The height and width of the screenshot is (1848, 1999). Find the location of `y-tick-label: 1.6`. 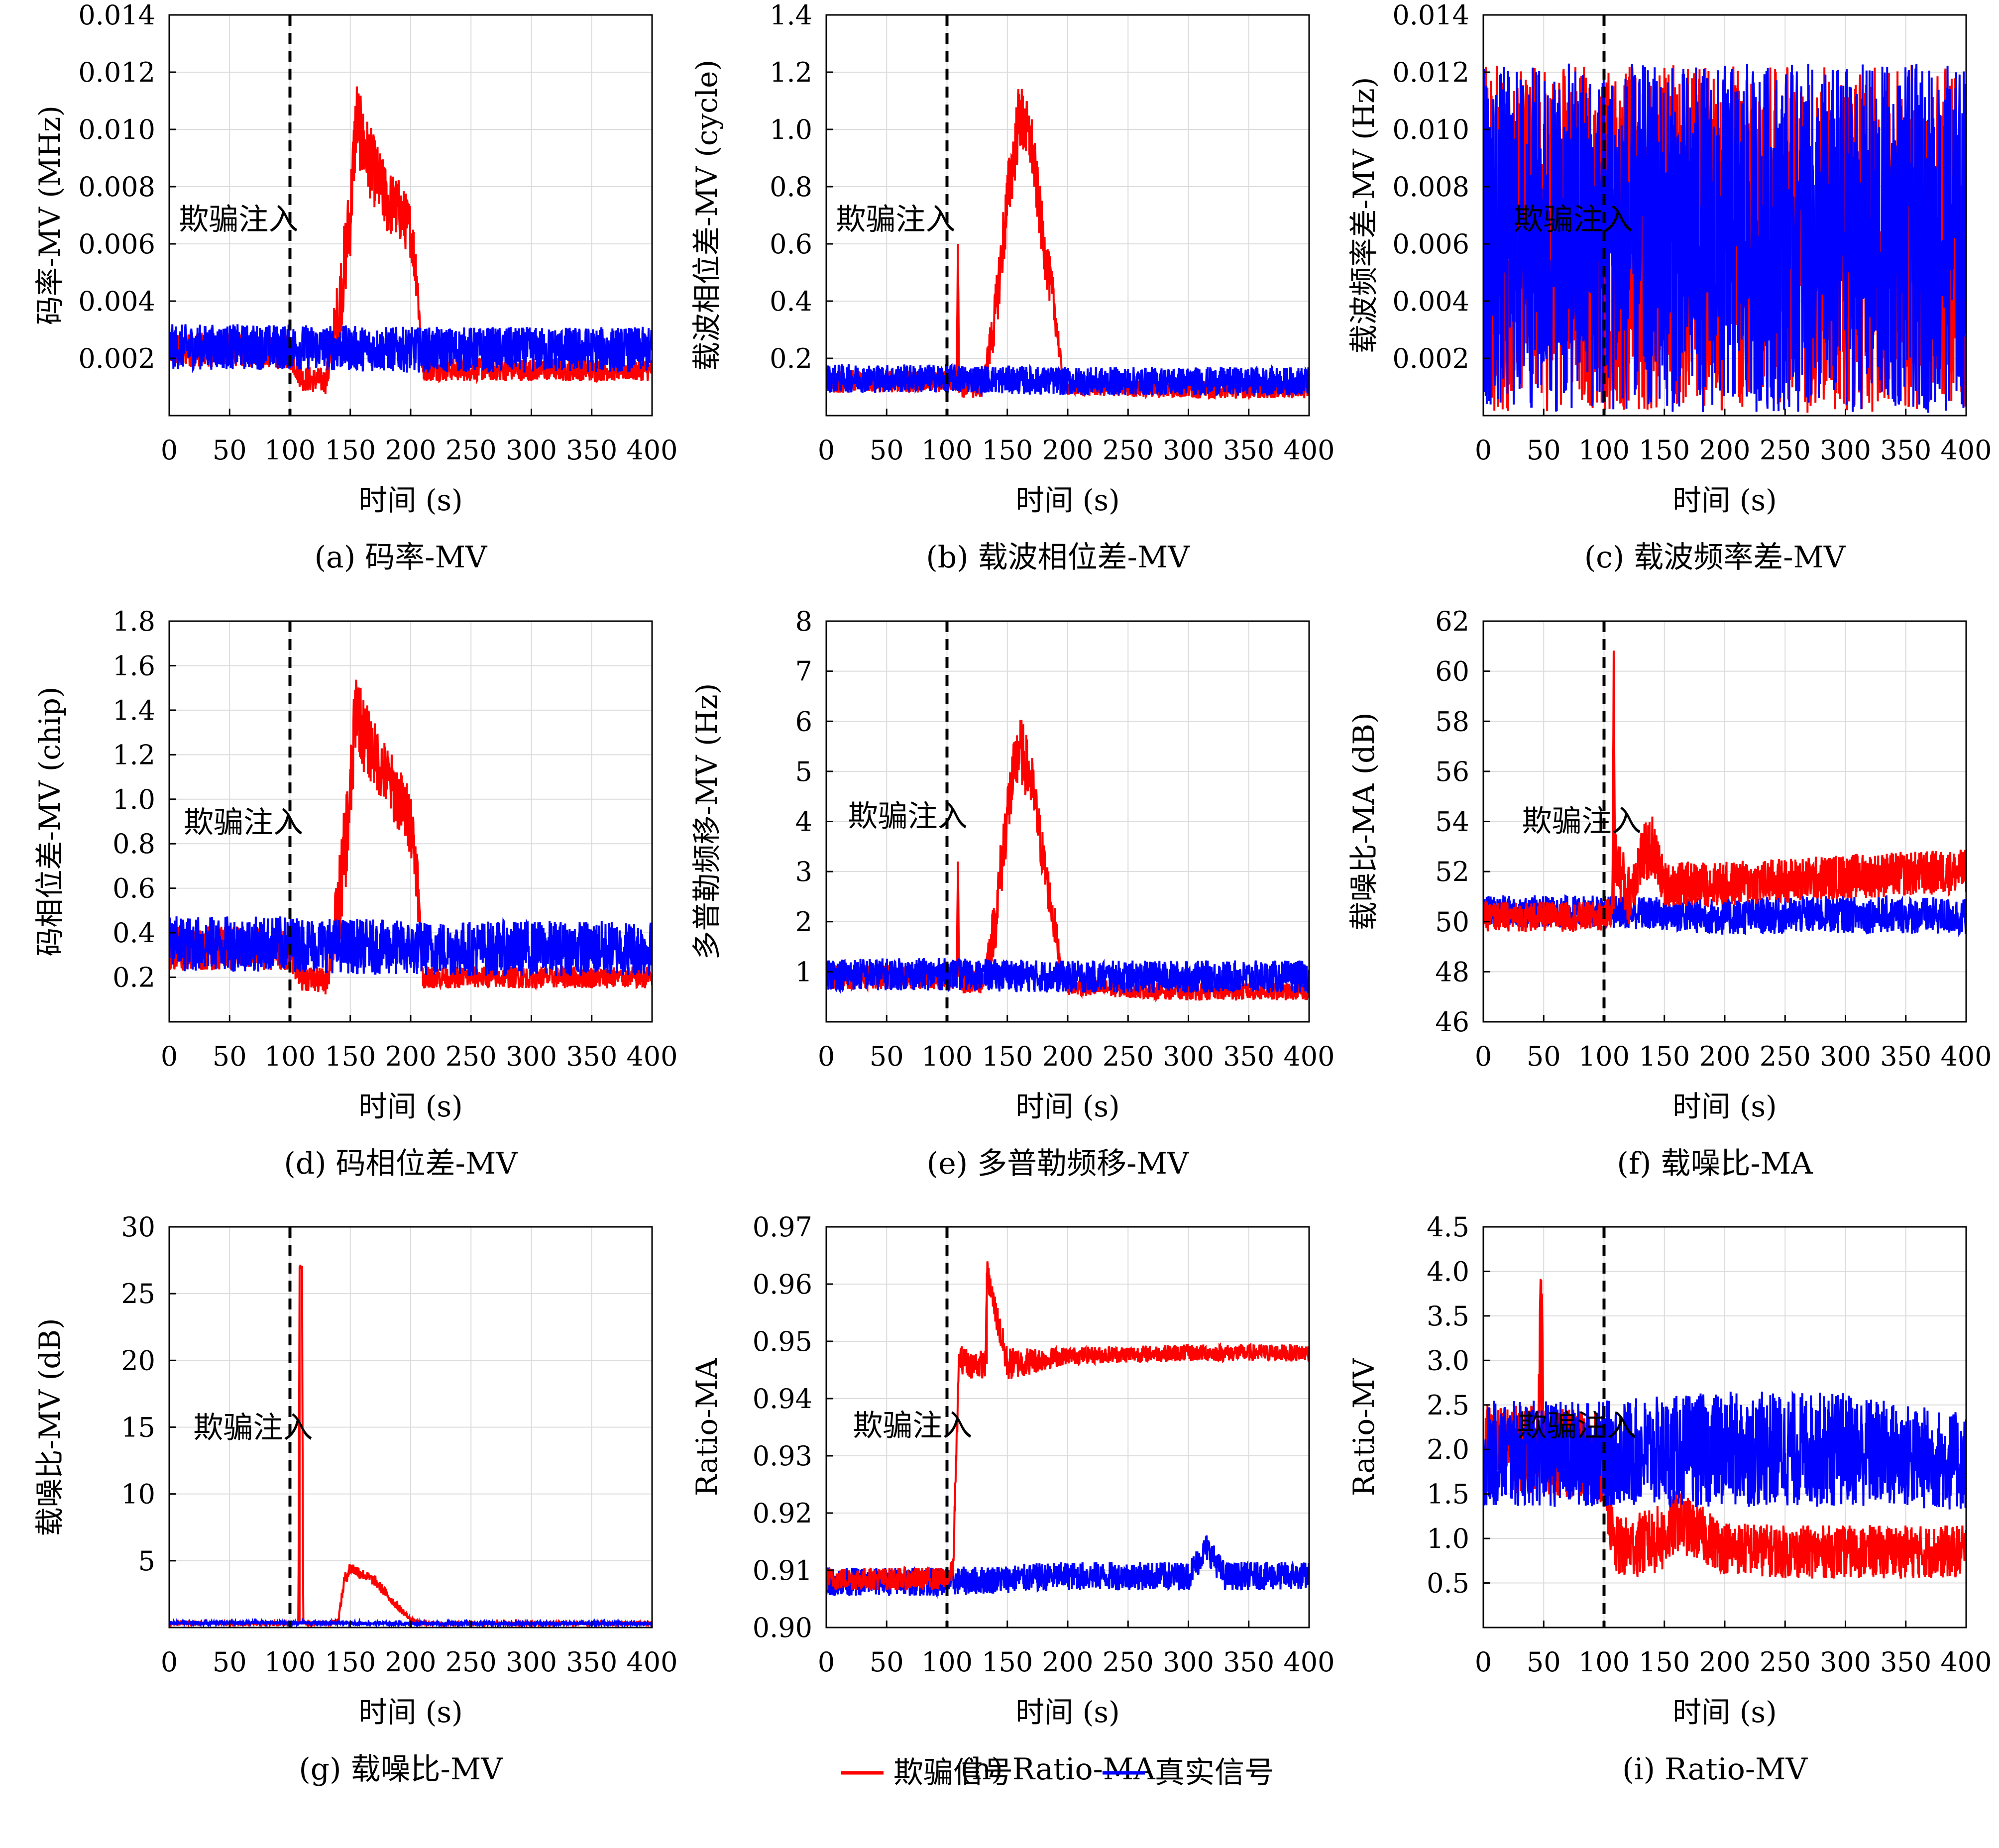

y-tick-label: 1.6 is located at coordinates (133, 665).